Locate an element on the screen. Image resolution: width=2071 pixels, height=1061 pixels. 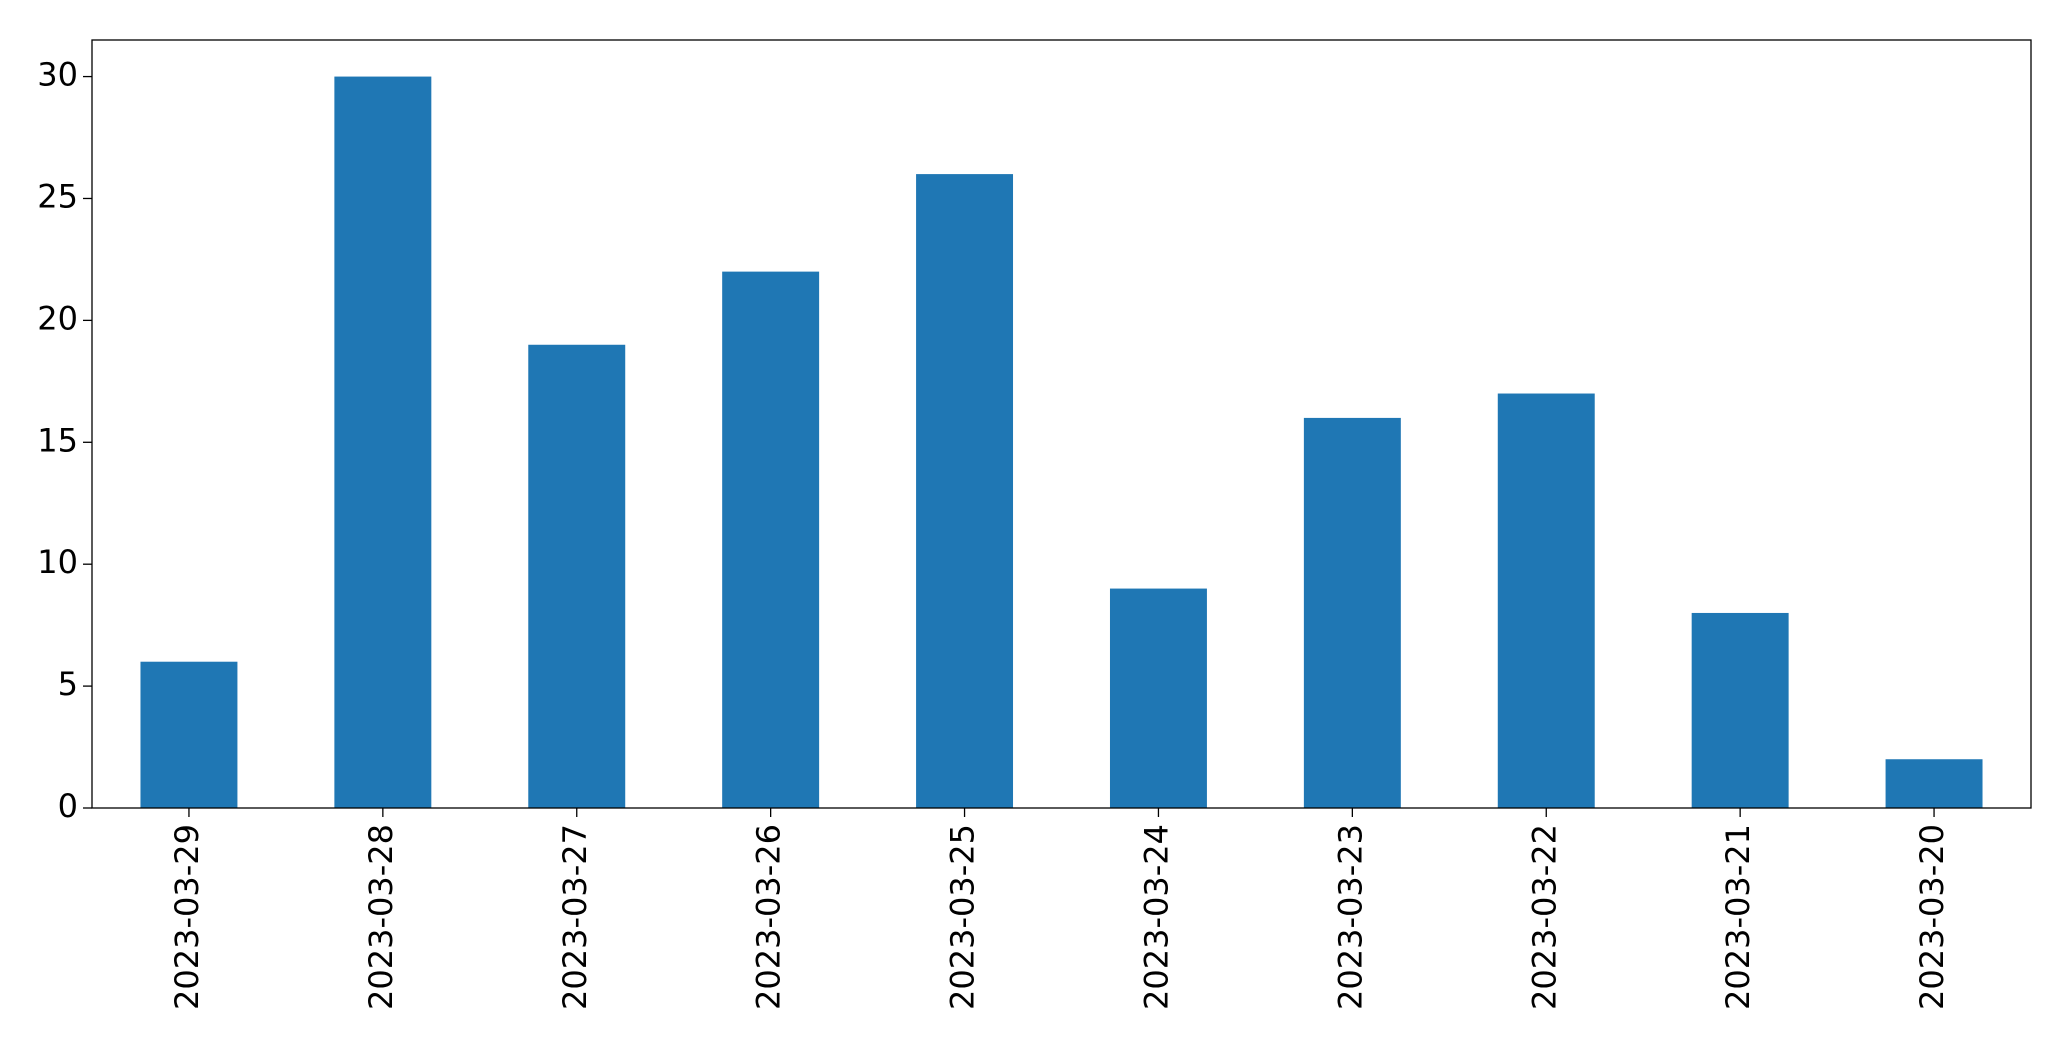
x-tick-label: 2023-03-28 is located at coordinates (381, 917).